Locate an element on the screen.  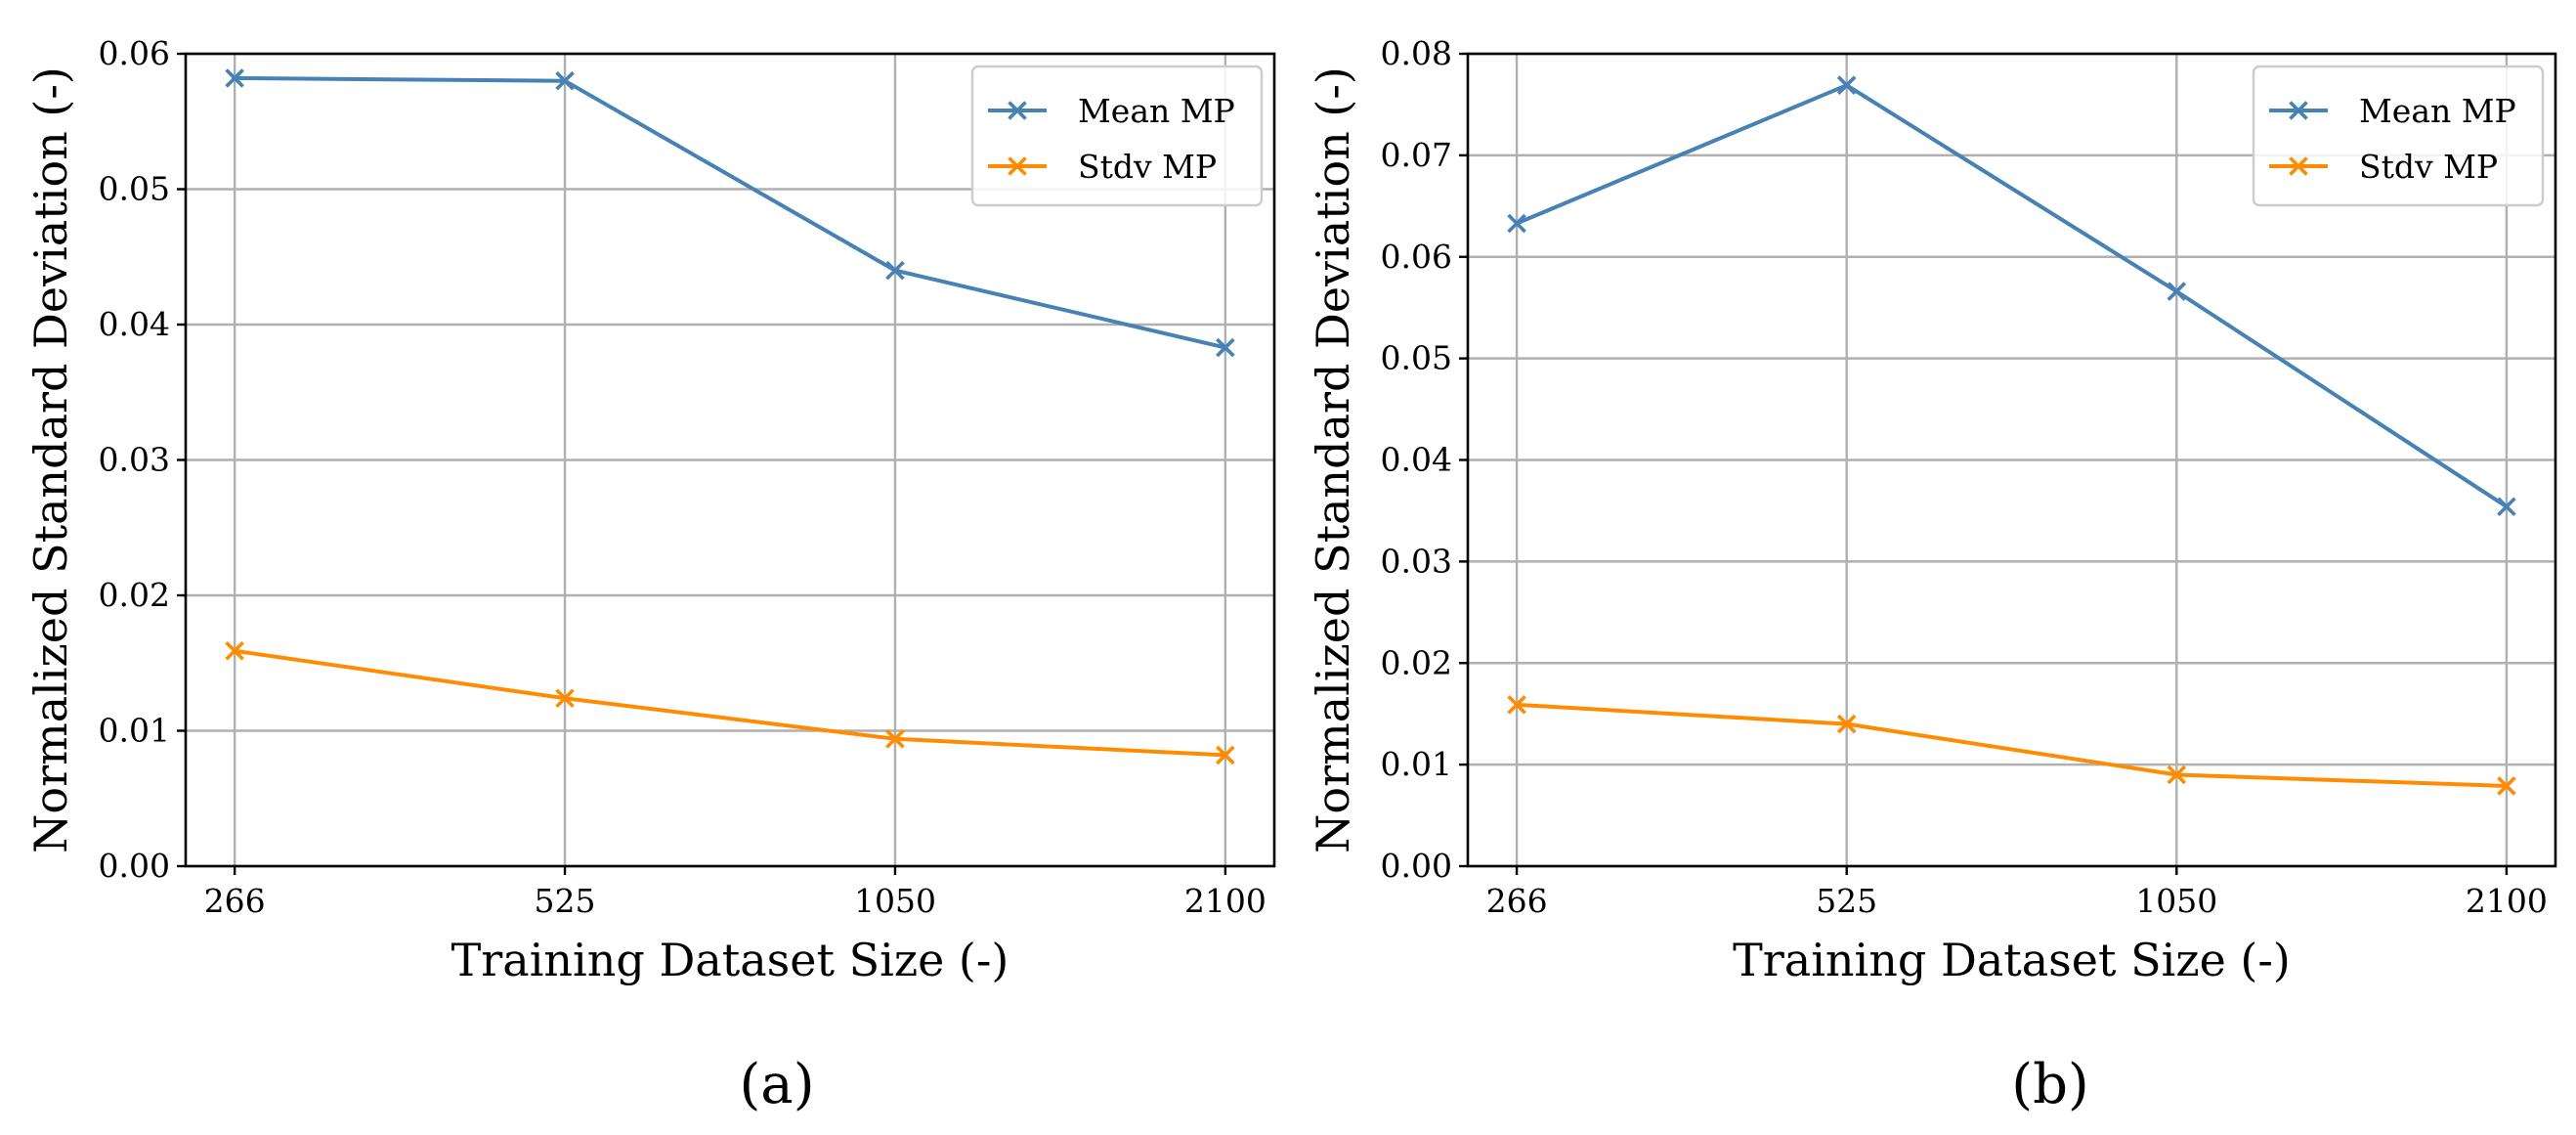
y-tick-label: 0.08 is located at coordinates (1417, 53).